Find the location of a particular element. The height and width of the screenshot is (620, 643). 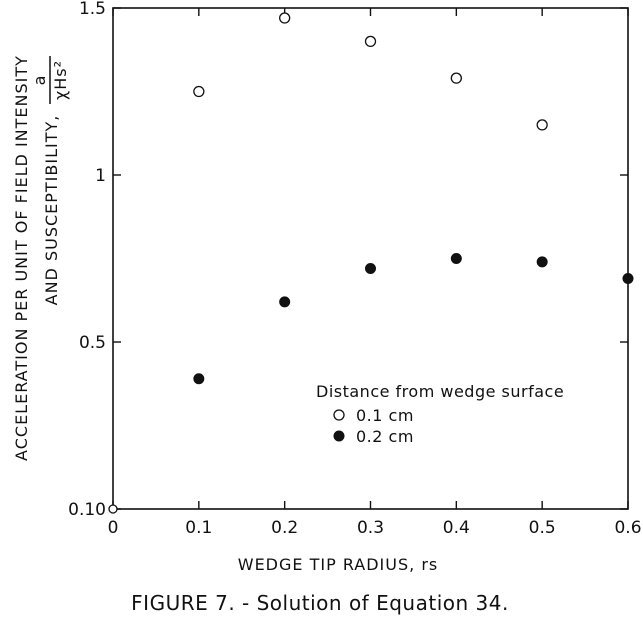

figure-caption: FIGURE 7. - Solution of Equation 34. is located at coordinates (320, 603).